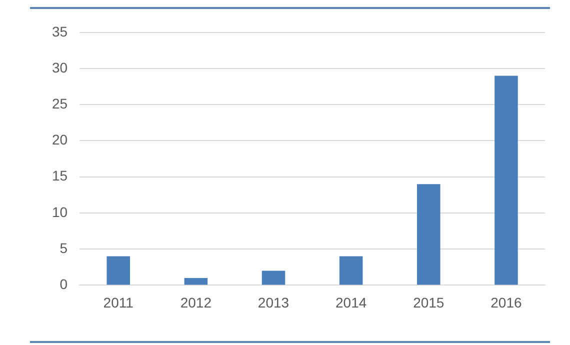 This screenshot has width=570, height=345. Describe the element at coordinates (60, 176) in the screenshot. I see `y-tick-label: 15` at that location.